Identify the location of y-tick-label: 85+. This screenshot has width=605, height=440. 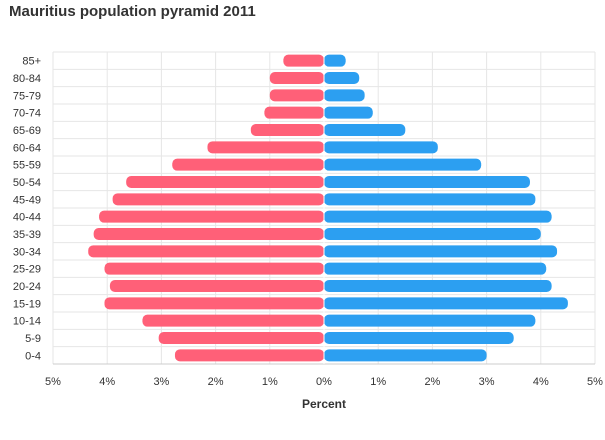
(31, 62).